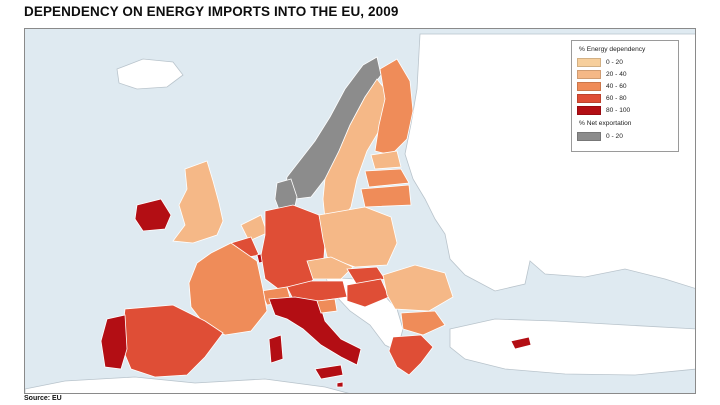  Describe the element at coordinates (616, 98) in the screenshot. I see `legend-label: 60 - 80` at that location.